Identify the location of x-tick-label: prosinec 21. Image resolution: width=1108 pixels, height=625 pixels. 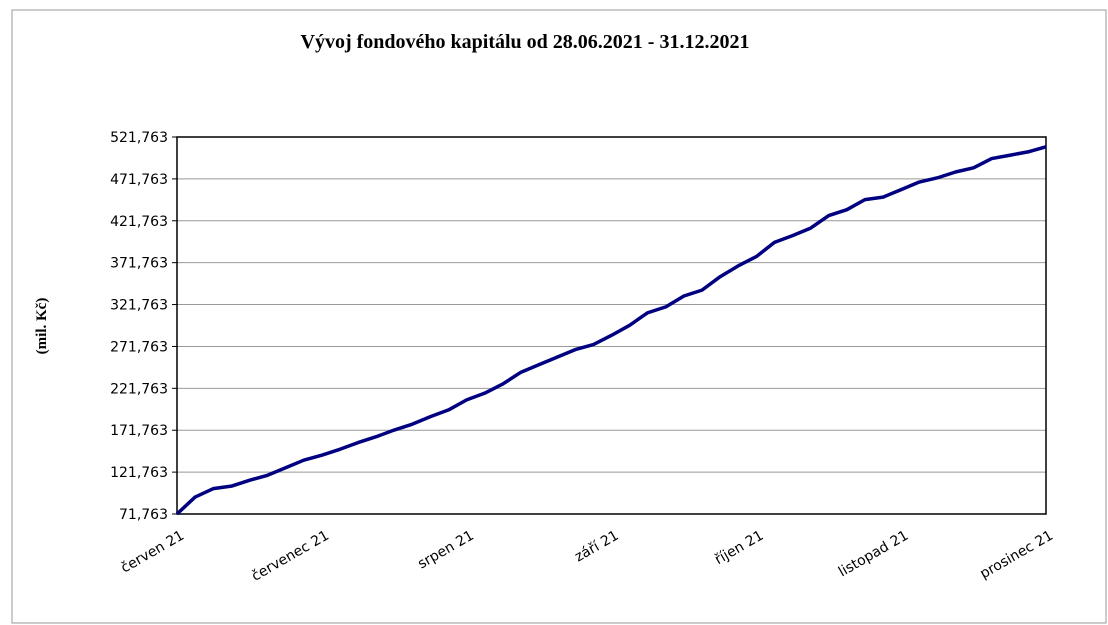
(1016, 555).